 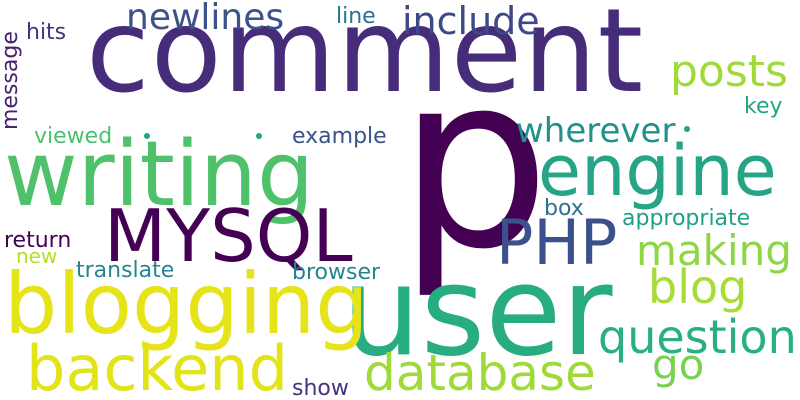 I want to click on word-message: message, so click(x=11, y=80).